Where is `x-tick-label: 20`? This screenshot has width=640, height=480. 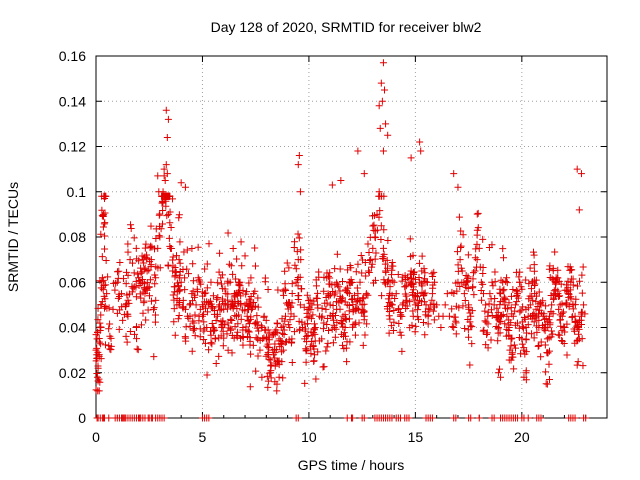 x-tick-label: 20 is located at coordinates (522, 437).